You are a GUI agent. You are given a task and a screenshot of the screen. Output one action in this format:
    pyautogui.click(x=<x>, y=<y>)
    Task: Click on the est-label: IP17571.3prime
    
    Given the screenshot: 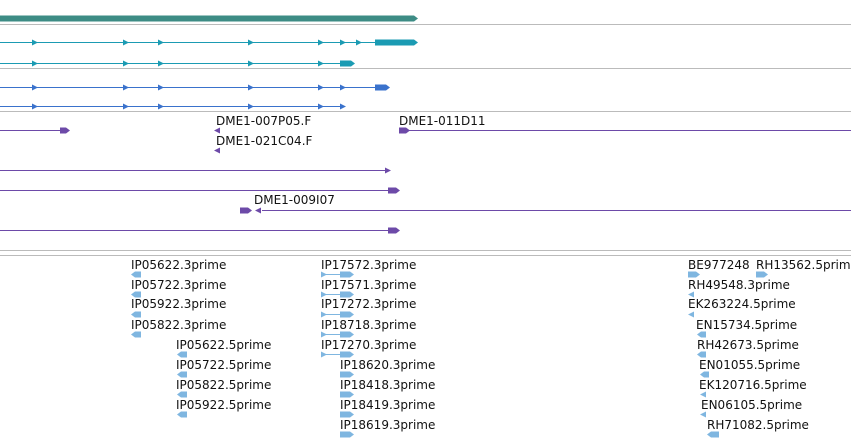 What is the action you would take?
    pyautogui.click(x=369, y=285)
    